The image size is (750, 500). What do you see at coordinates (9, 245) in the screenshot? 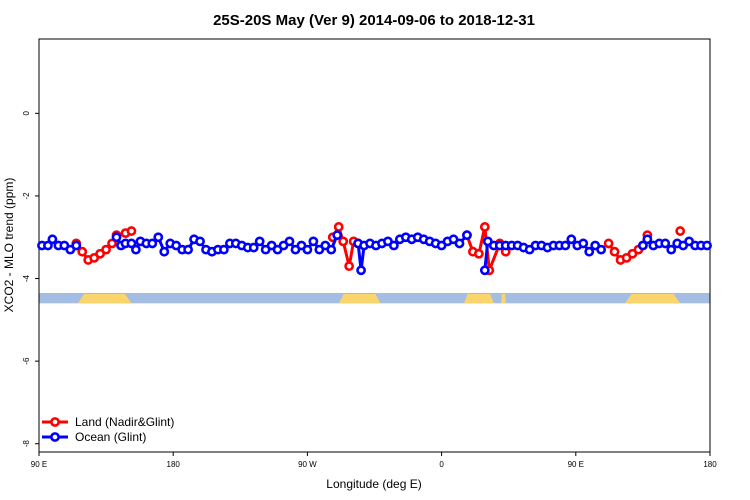
I see `y-axis-label: XCO2 - MLO trend (ppm)` at bounding box center [9, 245].